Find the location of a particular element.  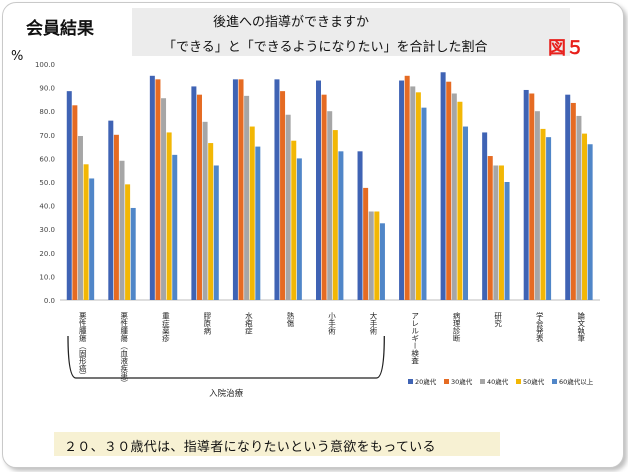

y-tick-label: 10.0 is located at coordinates (47, 277).